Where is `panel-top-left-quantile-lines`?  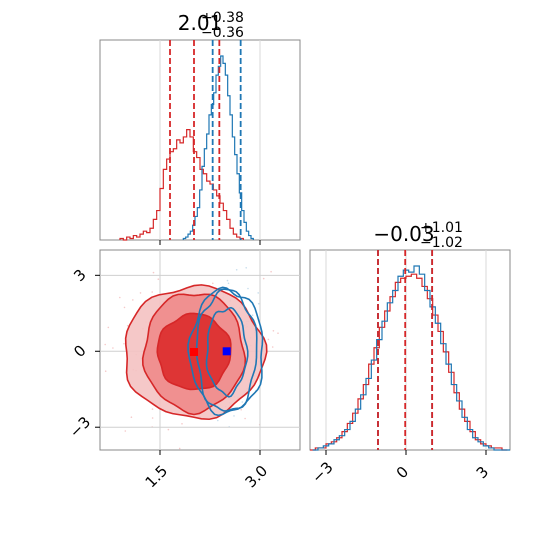
panel-top-left-quantile-lines is located at coordinates (205, 140).